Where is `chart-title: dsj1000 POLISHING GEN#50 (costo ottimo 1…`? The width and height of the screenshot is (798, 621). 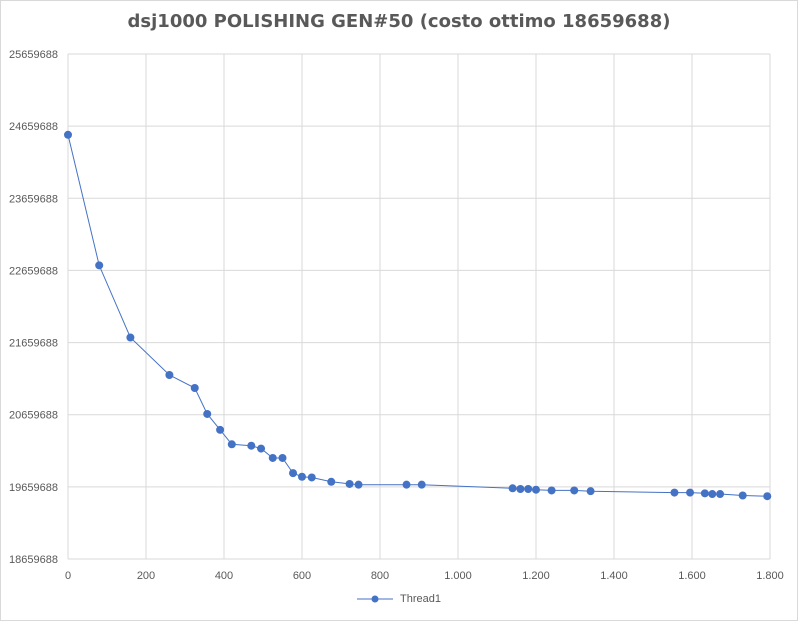
chart-title: dsj1000 POLISHING GEN#50 (costo ottimo 1… is located at coordinates (399, 21).